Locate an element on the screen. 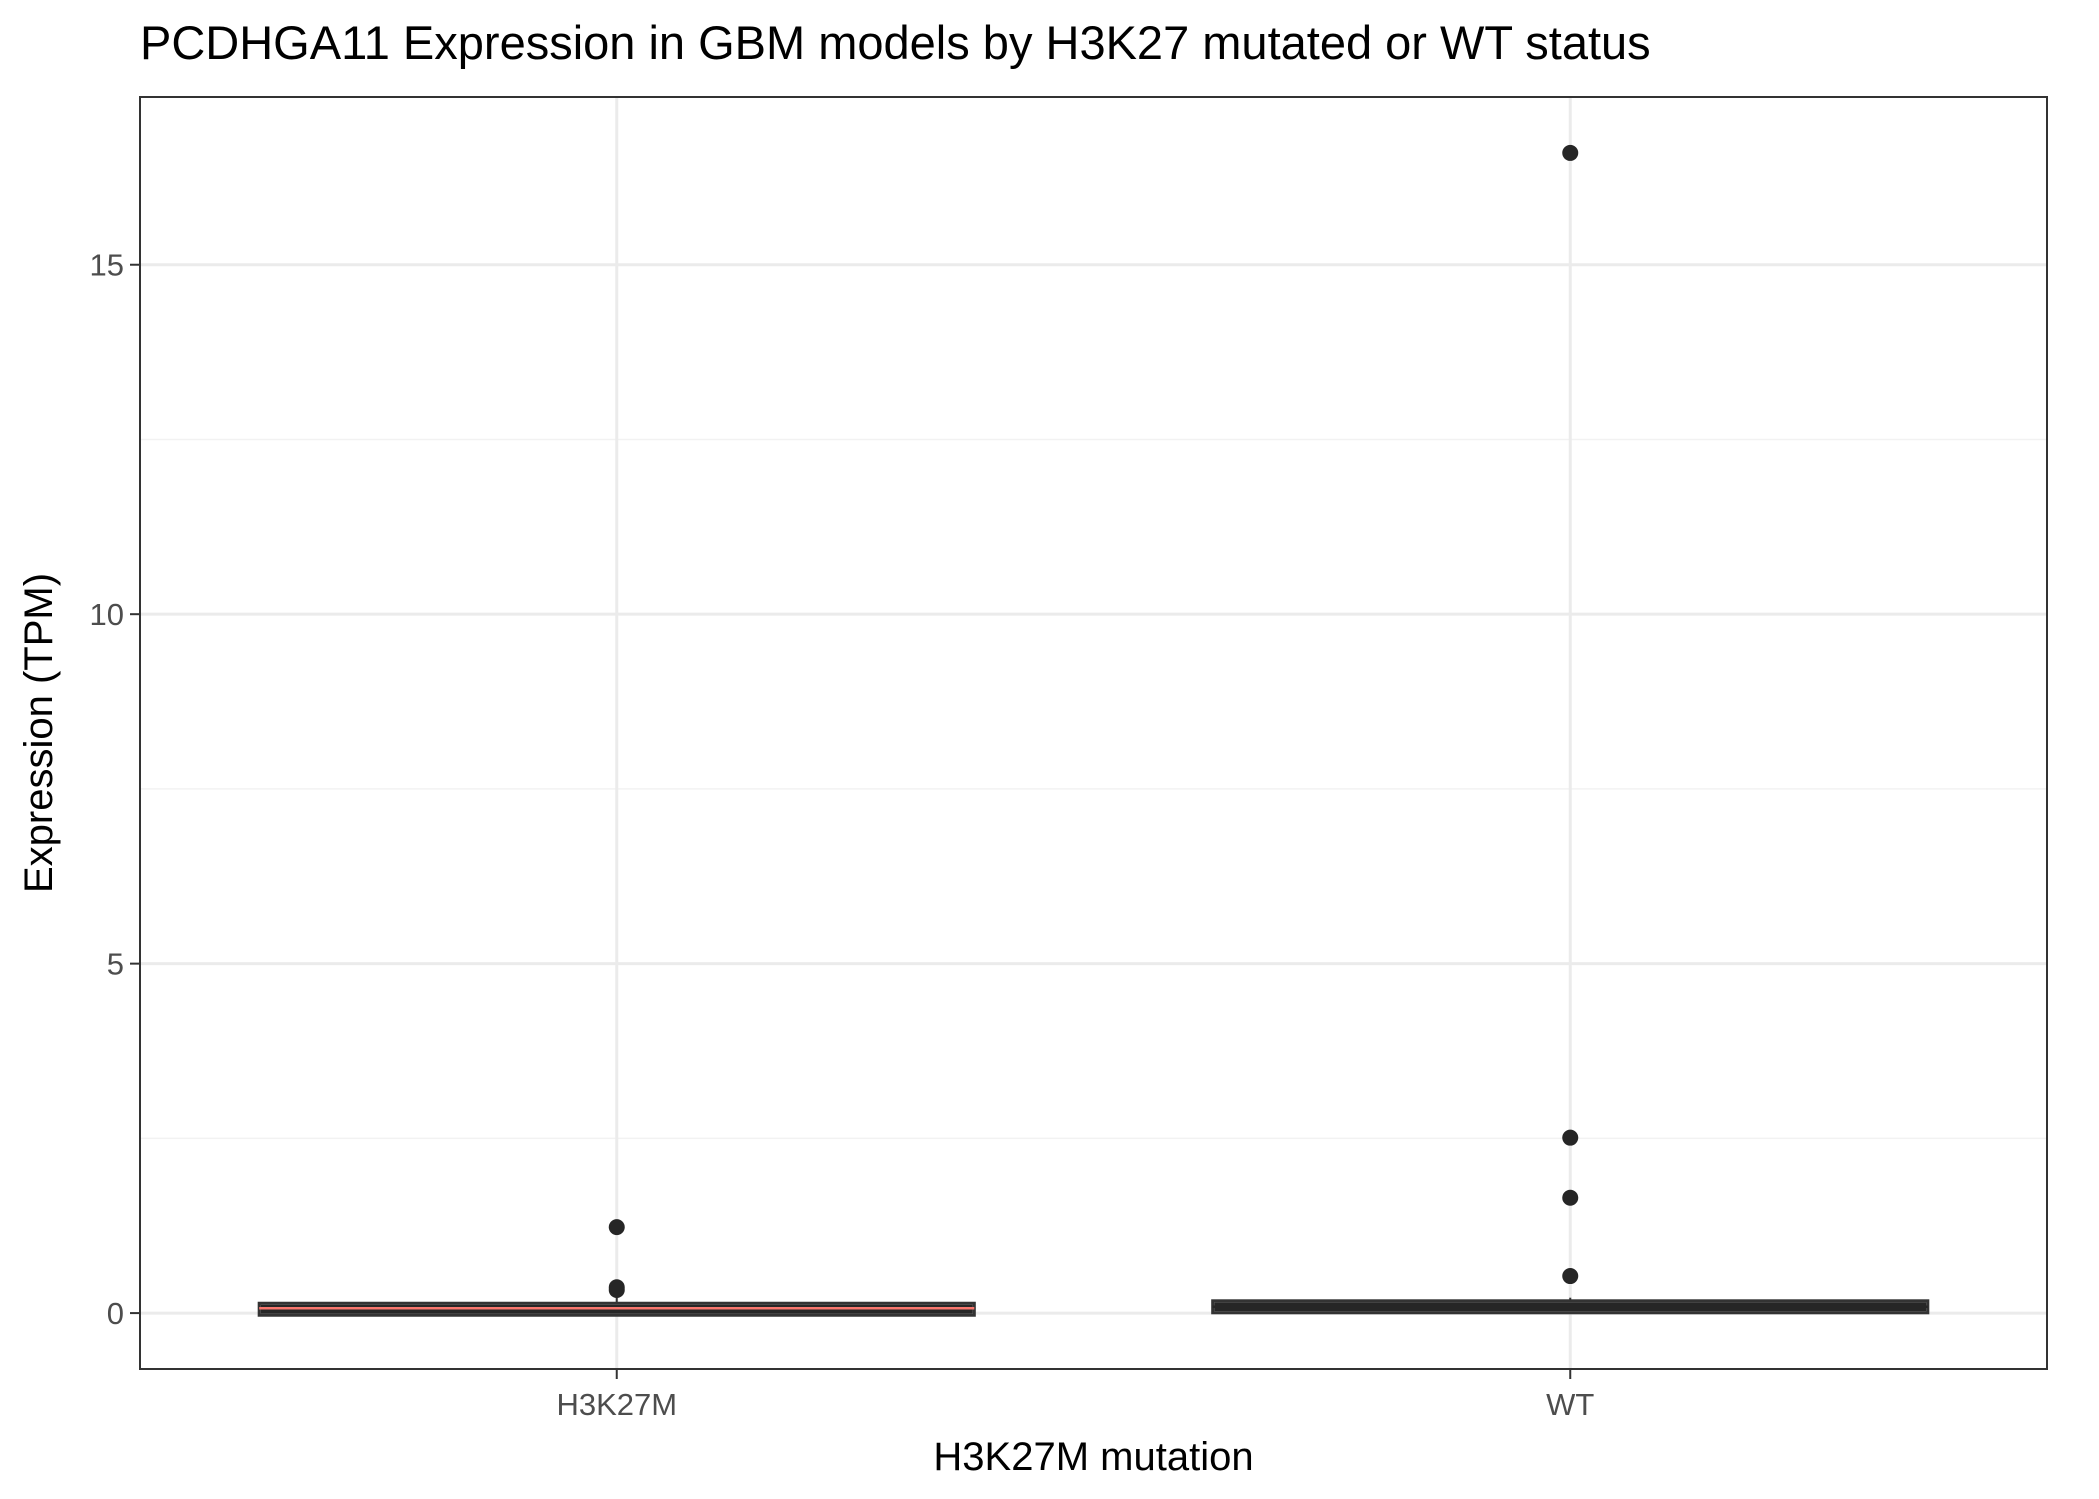 The image size is (2099, 1499). y-tick-label: 10 is located at coordinates (107, 614).